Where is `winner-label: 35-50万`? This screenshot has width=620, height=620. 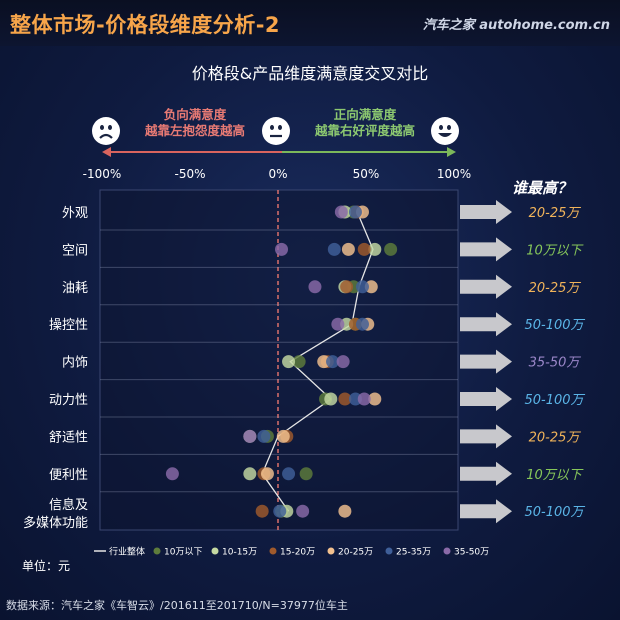 winner-label: 35-50万 is located at coordinates (555, 363).